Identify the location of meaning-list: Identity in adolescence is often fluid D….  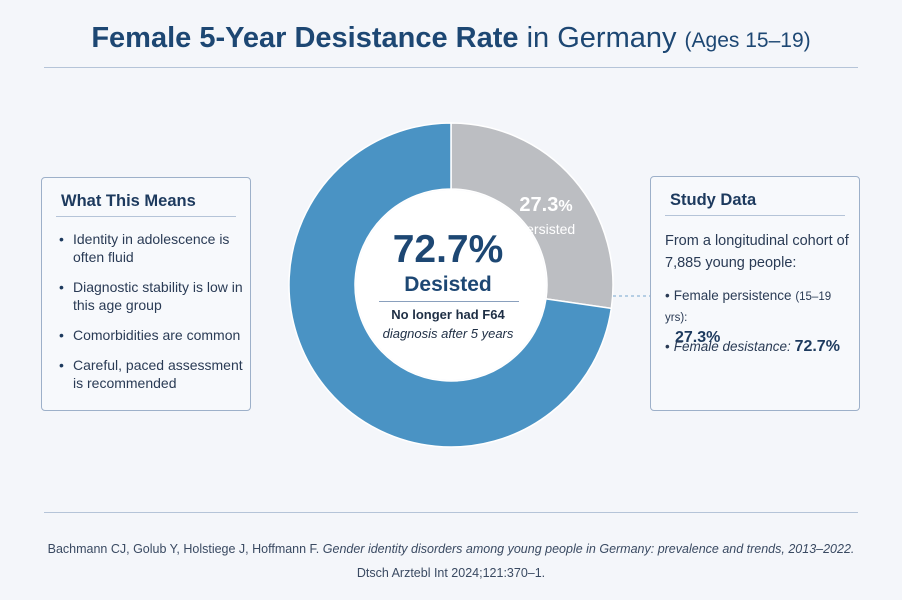
(151, 317).